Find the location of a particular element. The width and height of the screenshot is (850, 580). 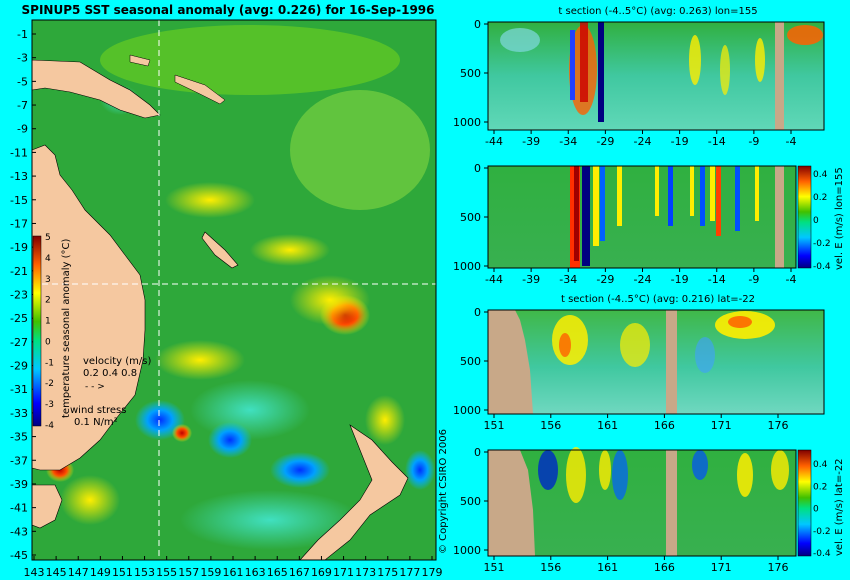

land-new-britain is located at coordinates (140, 60).